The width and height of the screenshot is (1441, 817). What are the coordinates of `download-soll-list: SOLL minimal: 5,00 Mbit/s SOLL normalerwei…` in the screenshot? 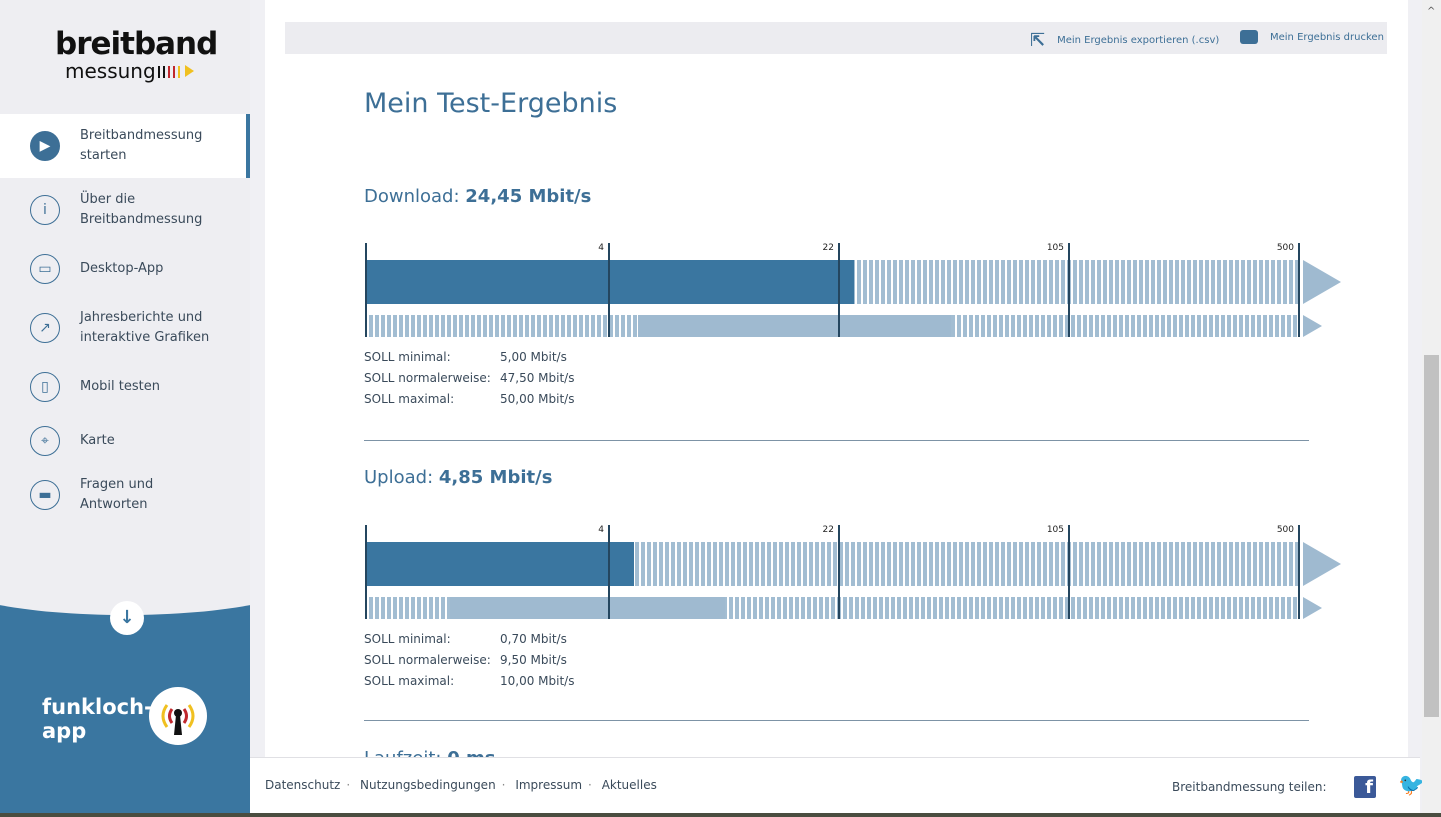 It's located at (469, 378).